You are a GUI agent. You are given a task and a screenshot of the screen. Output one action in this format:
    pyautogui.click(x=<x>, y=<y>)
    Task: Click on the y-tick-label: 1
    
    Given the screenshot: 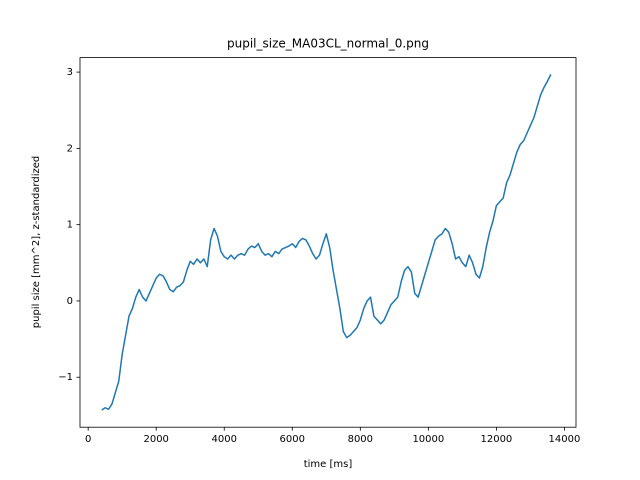 What is the action you would take?
    pyautogui.click(x=70, y=225)
    